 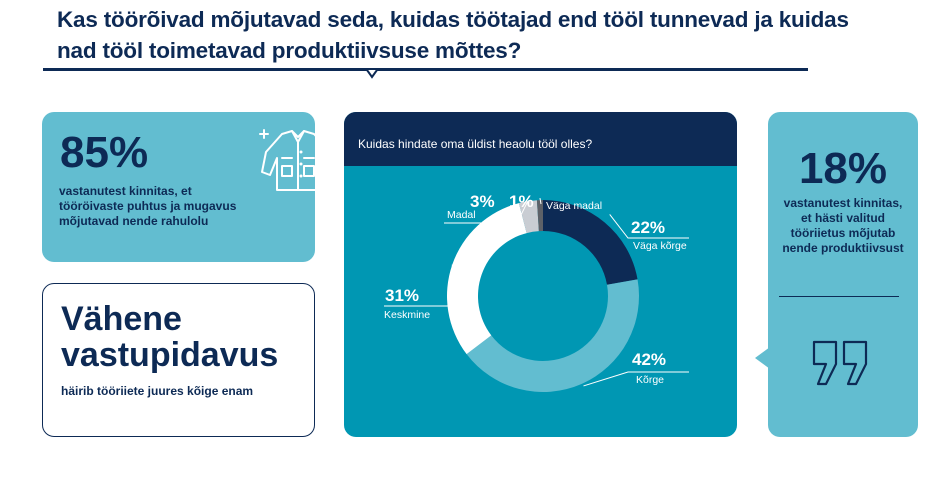 I want to click on resistance-text: häirib tööriiete juures kõige enam, so click(x=157, y=391).